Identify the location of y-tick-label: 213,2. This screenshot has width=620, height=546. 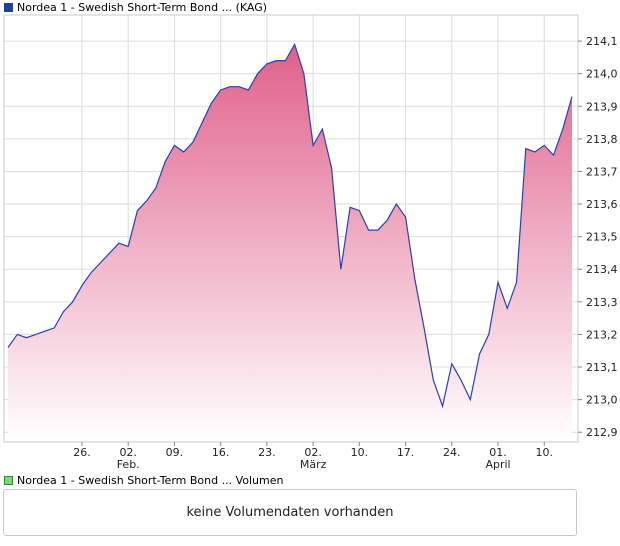
(602, 334).